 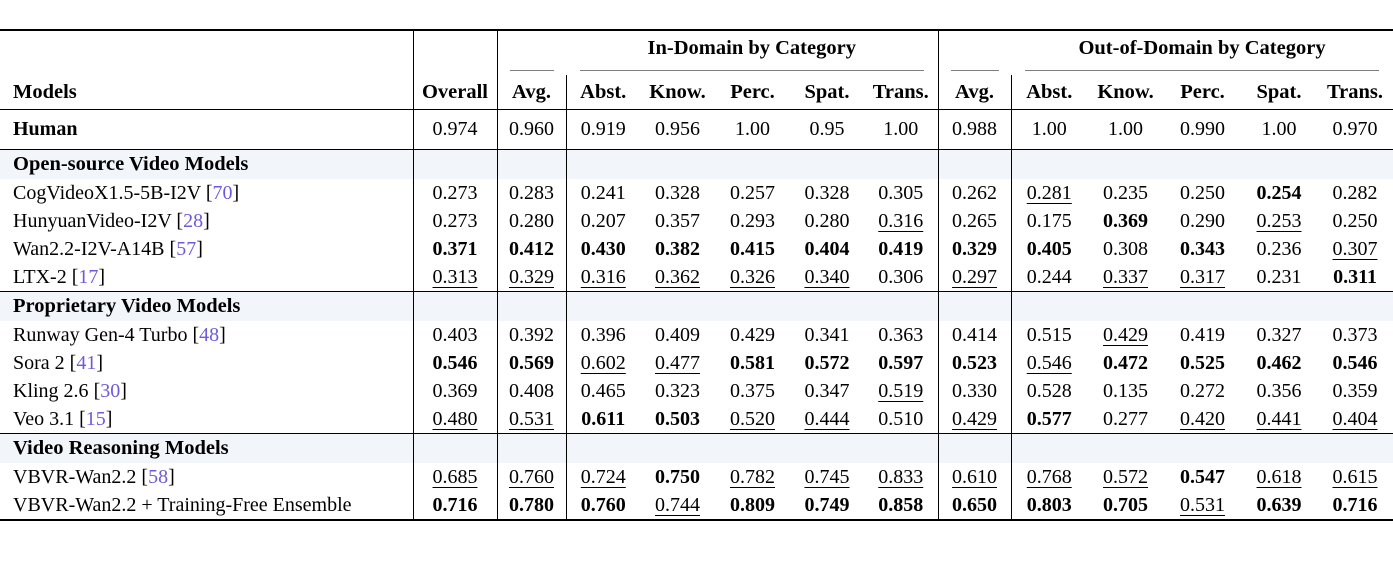 I want to click on citation-link: 30, so click(x=110, y=390).